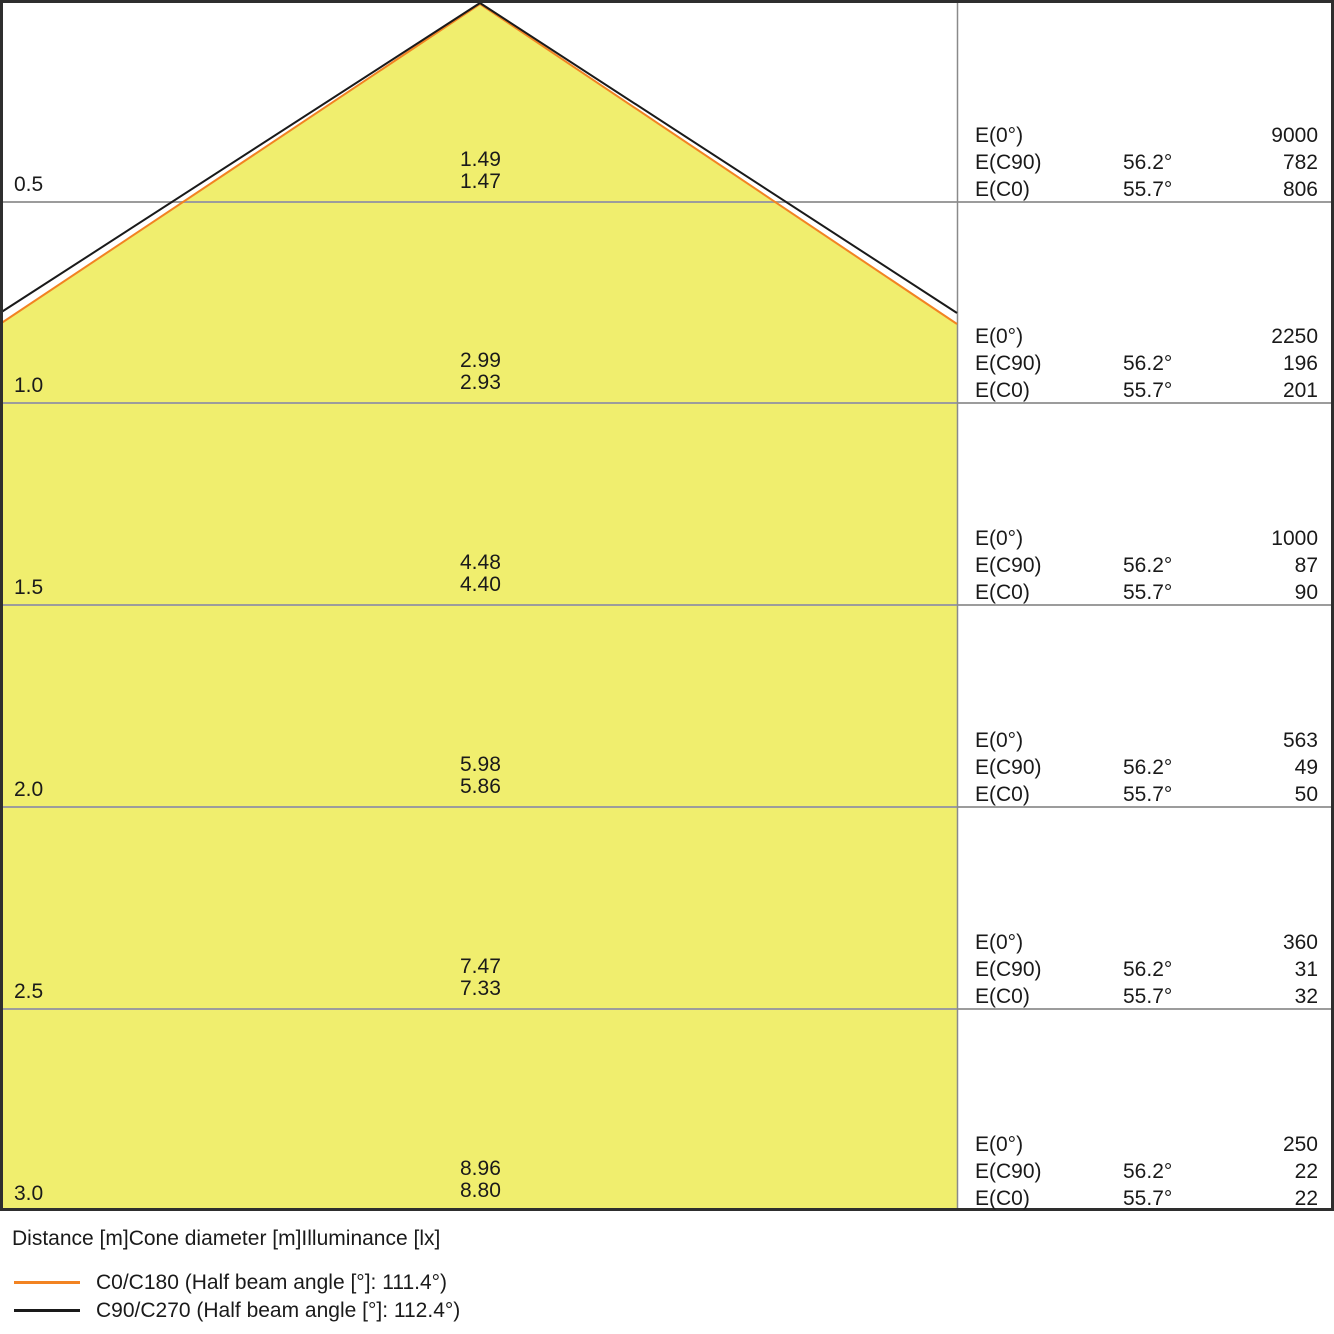  Describe the element at coordinates (480, 1190) in the screenshot. I see `cone-diameter-c0: 8.80` at that location.